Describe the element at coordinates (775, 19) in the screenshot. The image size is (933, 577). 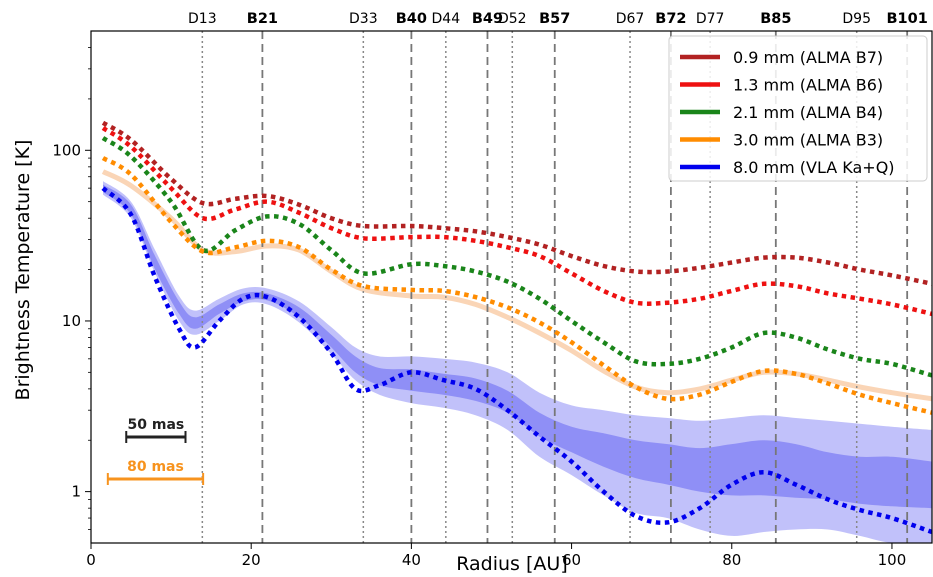
I see `feature-label-B85: B85` at that location.